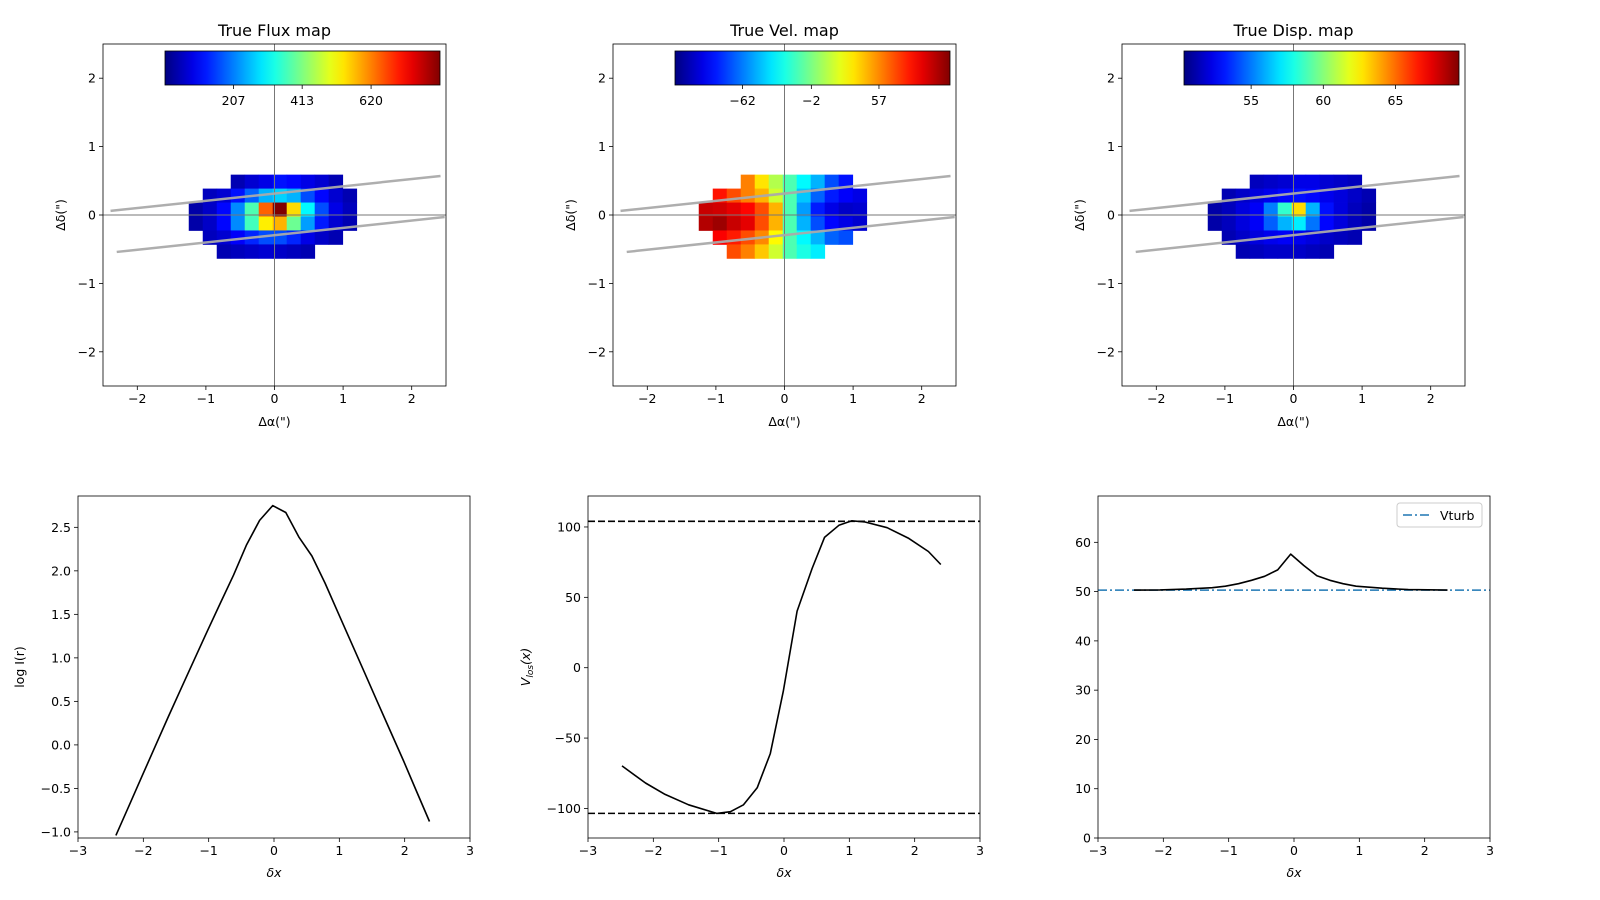  What do you see at coordinates (647, 398) in the screenshot?
I see `x-tick-label: −2` at bounding box center [647, 398].